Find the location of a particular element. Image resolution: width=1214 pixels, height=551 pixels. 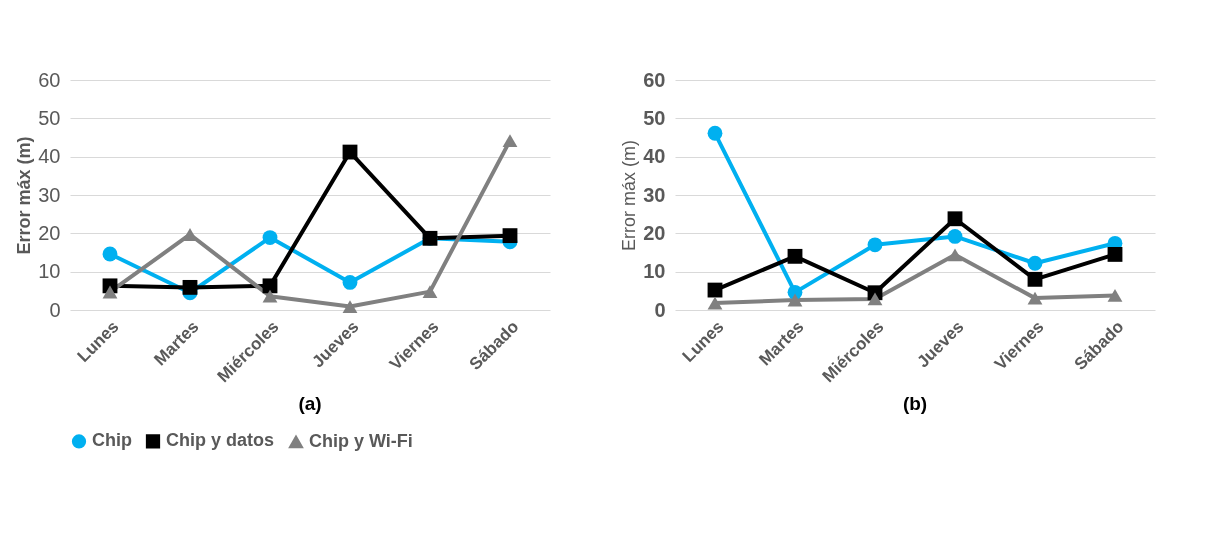

legend-label: Chip is located at coordinates (112, 440).